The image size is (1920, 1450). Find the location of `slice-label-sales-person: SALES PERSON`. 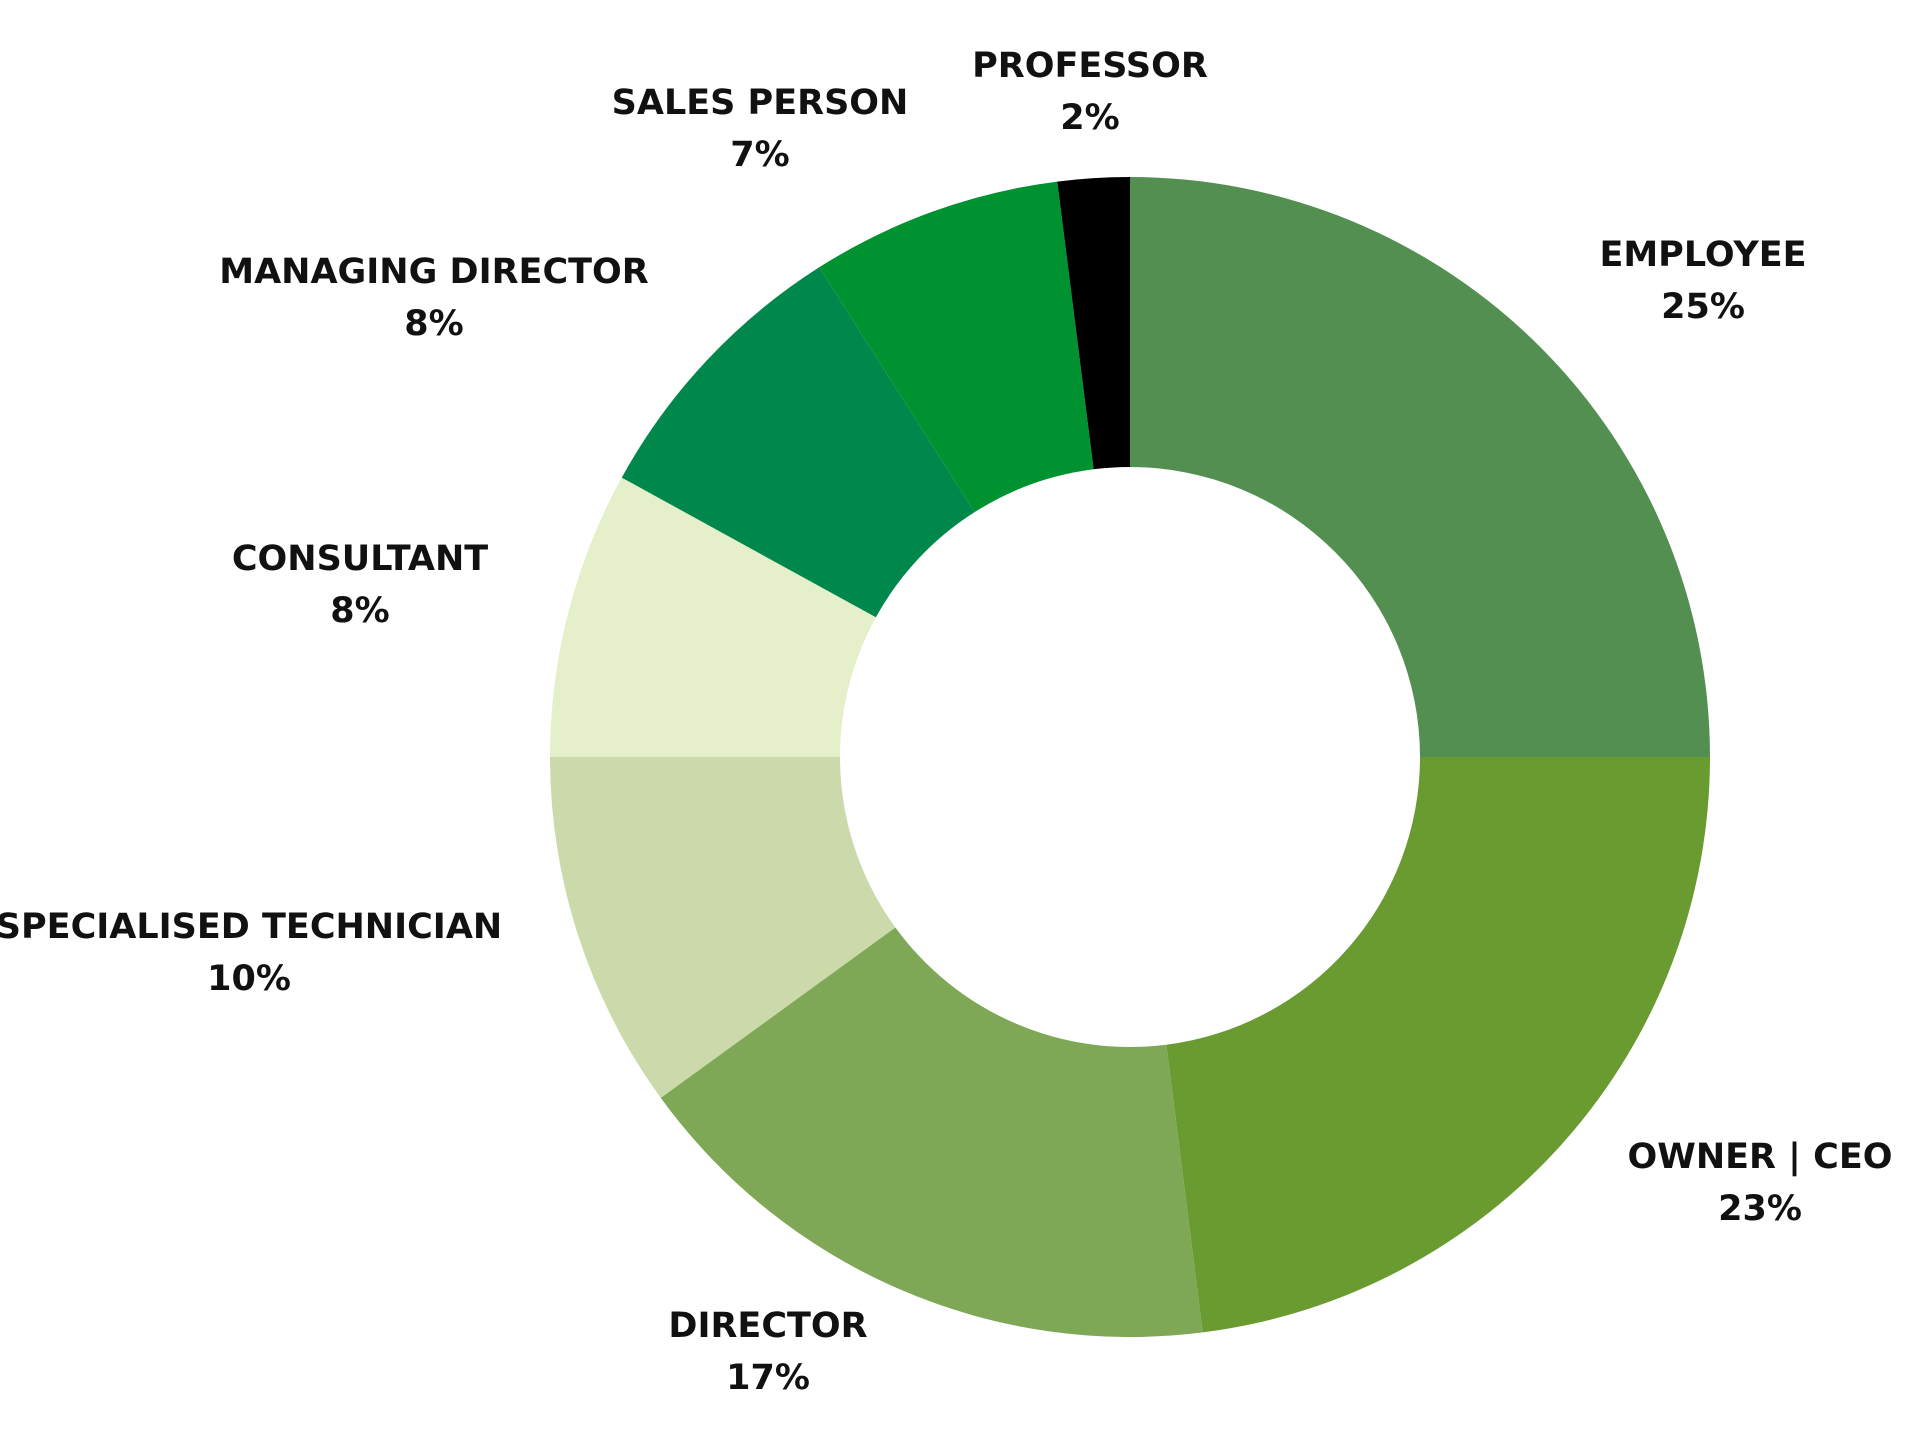

slice-label-sales-person: SALES PERSON is located at coordinates (760, 103).